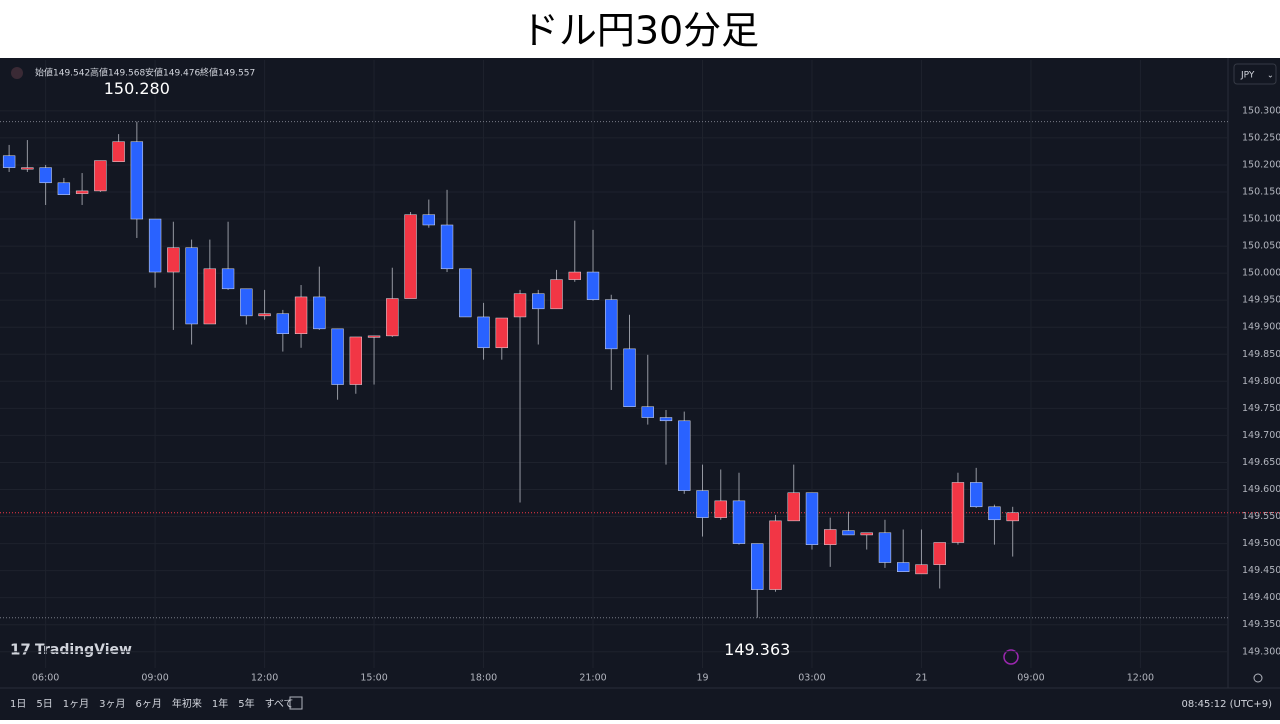 The width and height of the screenshot is (1280, 724). I want to click on y-tick-label: 150.250, so click(1261, 137).